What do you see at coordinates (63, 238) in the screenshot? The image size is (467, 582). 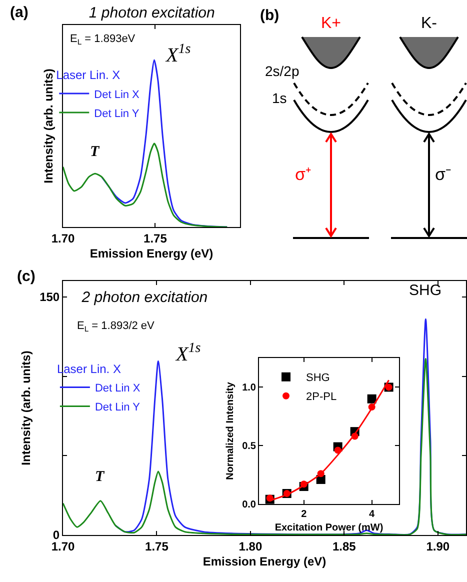 I see `x-tick-label: 1.70` at bounding box center [63, 238].